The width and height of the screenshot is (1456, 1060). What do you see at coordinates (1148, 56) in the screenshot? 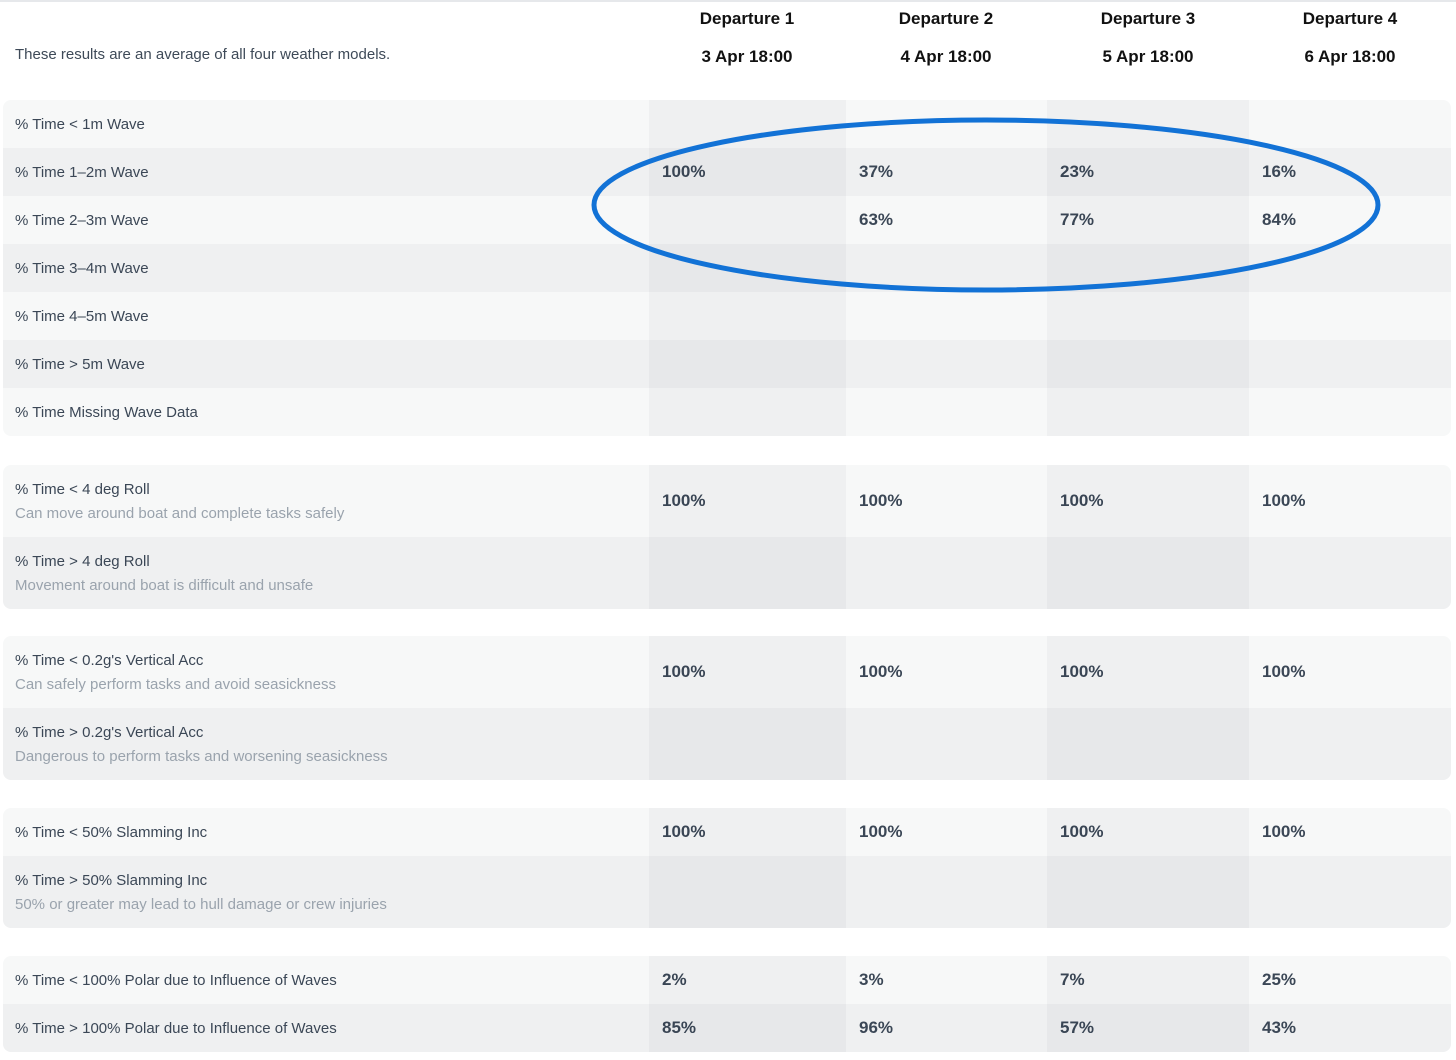
I see `departure-date: 5 Apr 18:00` at bounding box center [1148, 56].